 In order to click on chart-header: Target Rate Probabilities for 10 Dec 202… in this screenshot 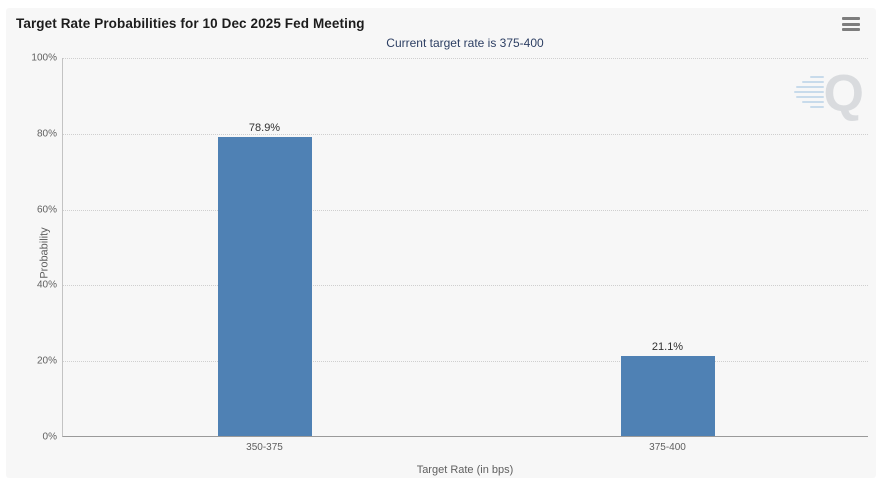, I will do `click(441, 24)`.